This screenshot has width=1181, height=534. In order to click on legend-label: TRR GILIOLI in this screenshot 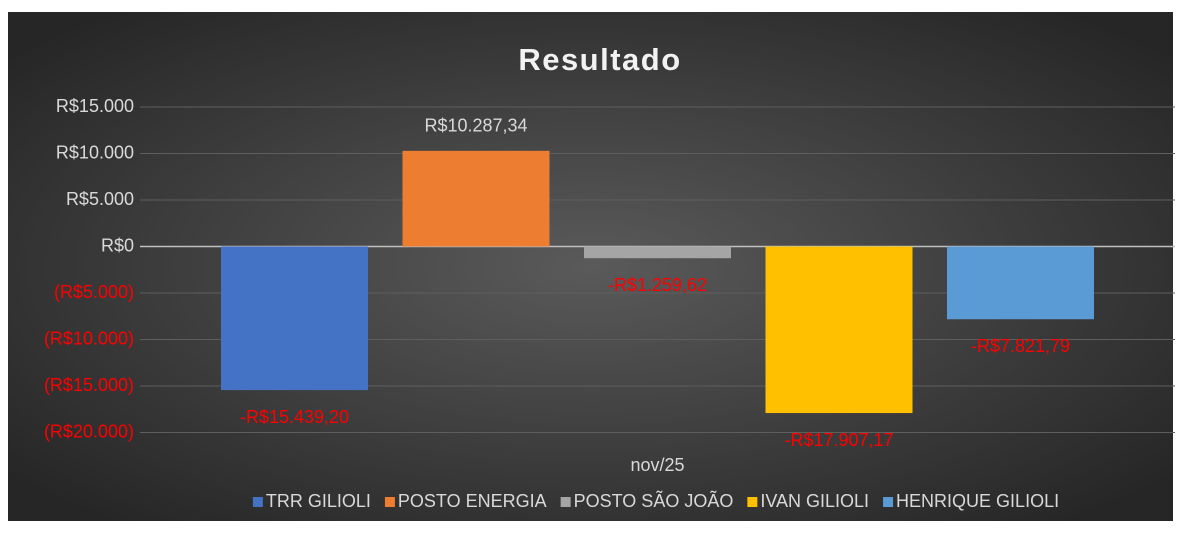, I will do `click(318, 501)`.